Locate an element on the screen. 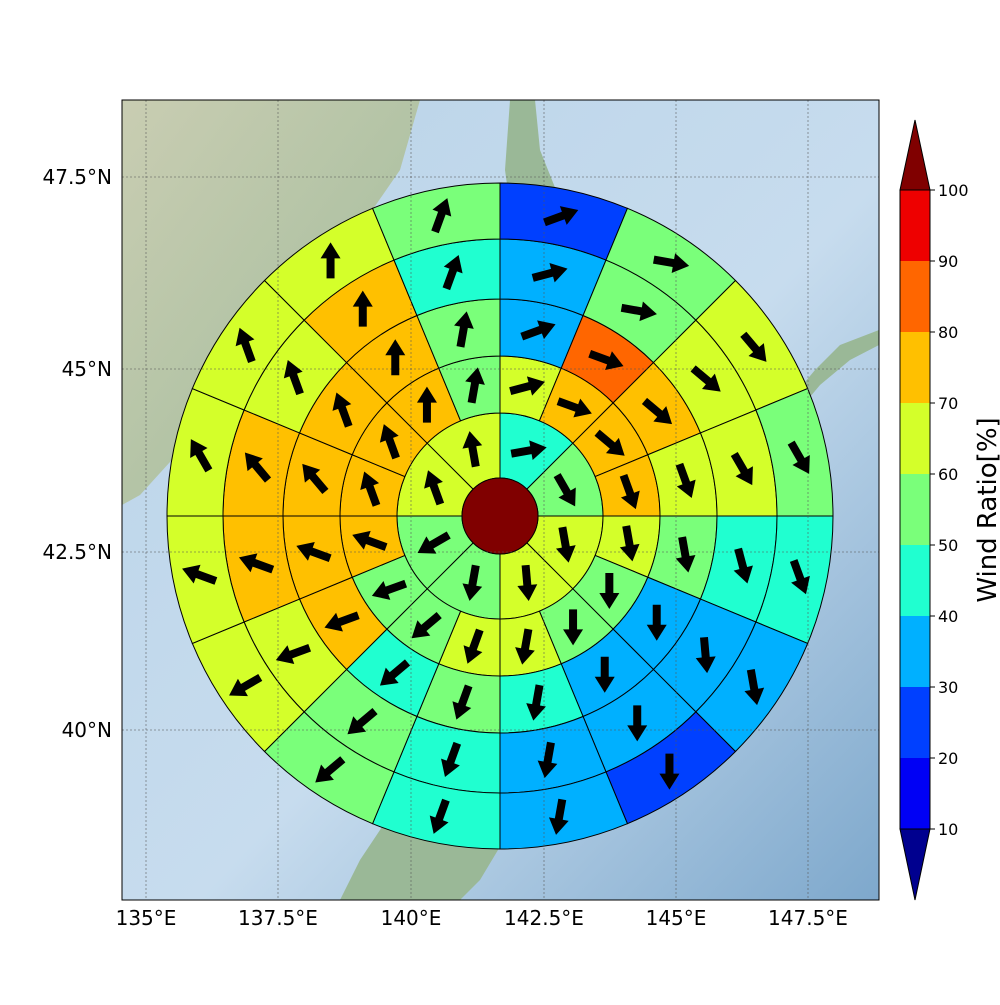 The image size is (1000, 1005). wind-arrow-r4-s10 is located at coordinates (362, 721).